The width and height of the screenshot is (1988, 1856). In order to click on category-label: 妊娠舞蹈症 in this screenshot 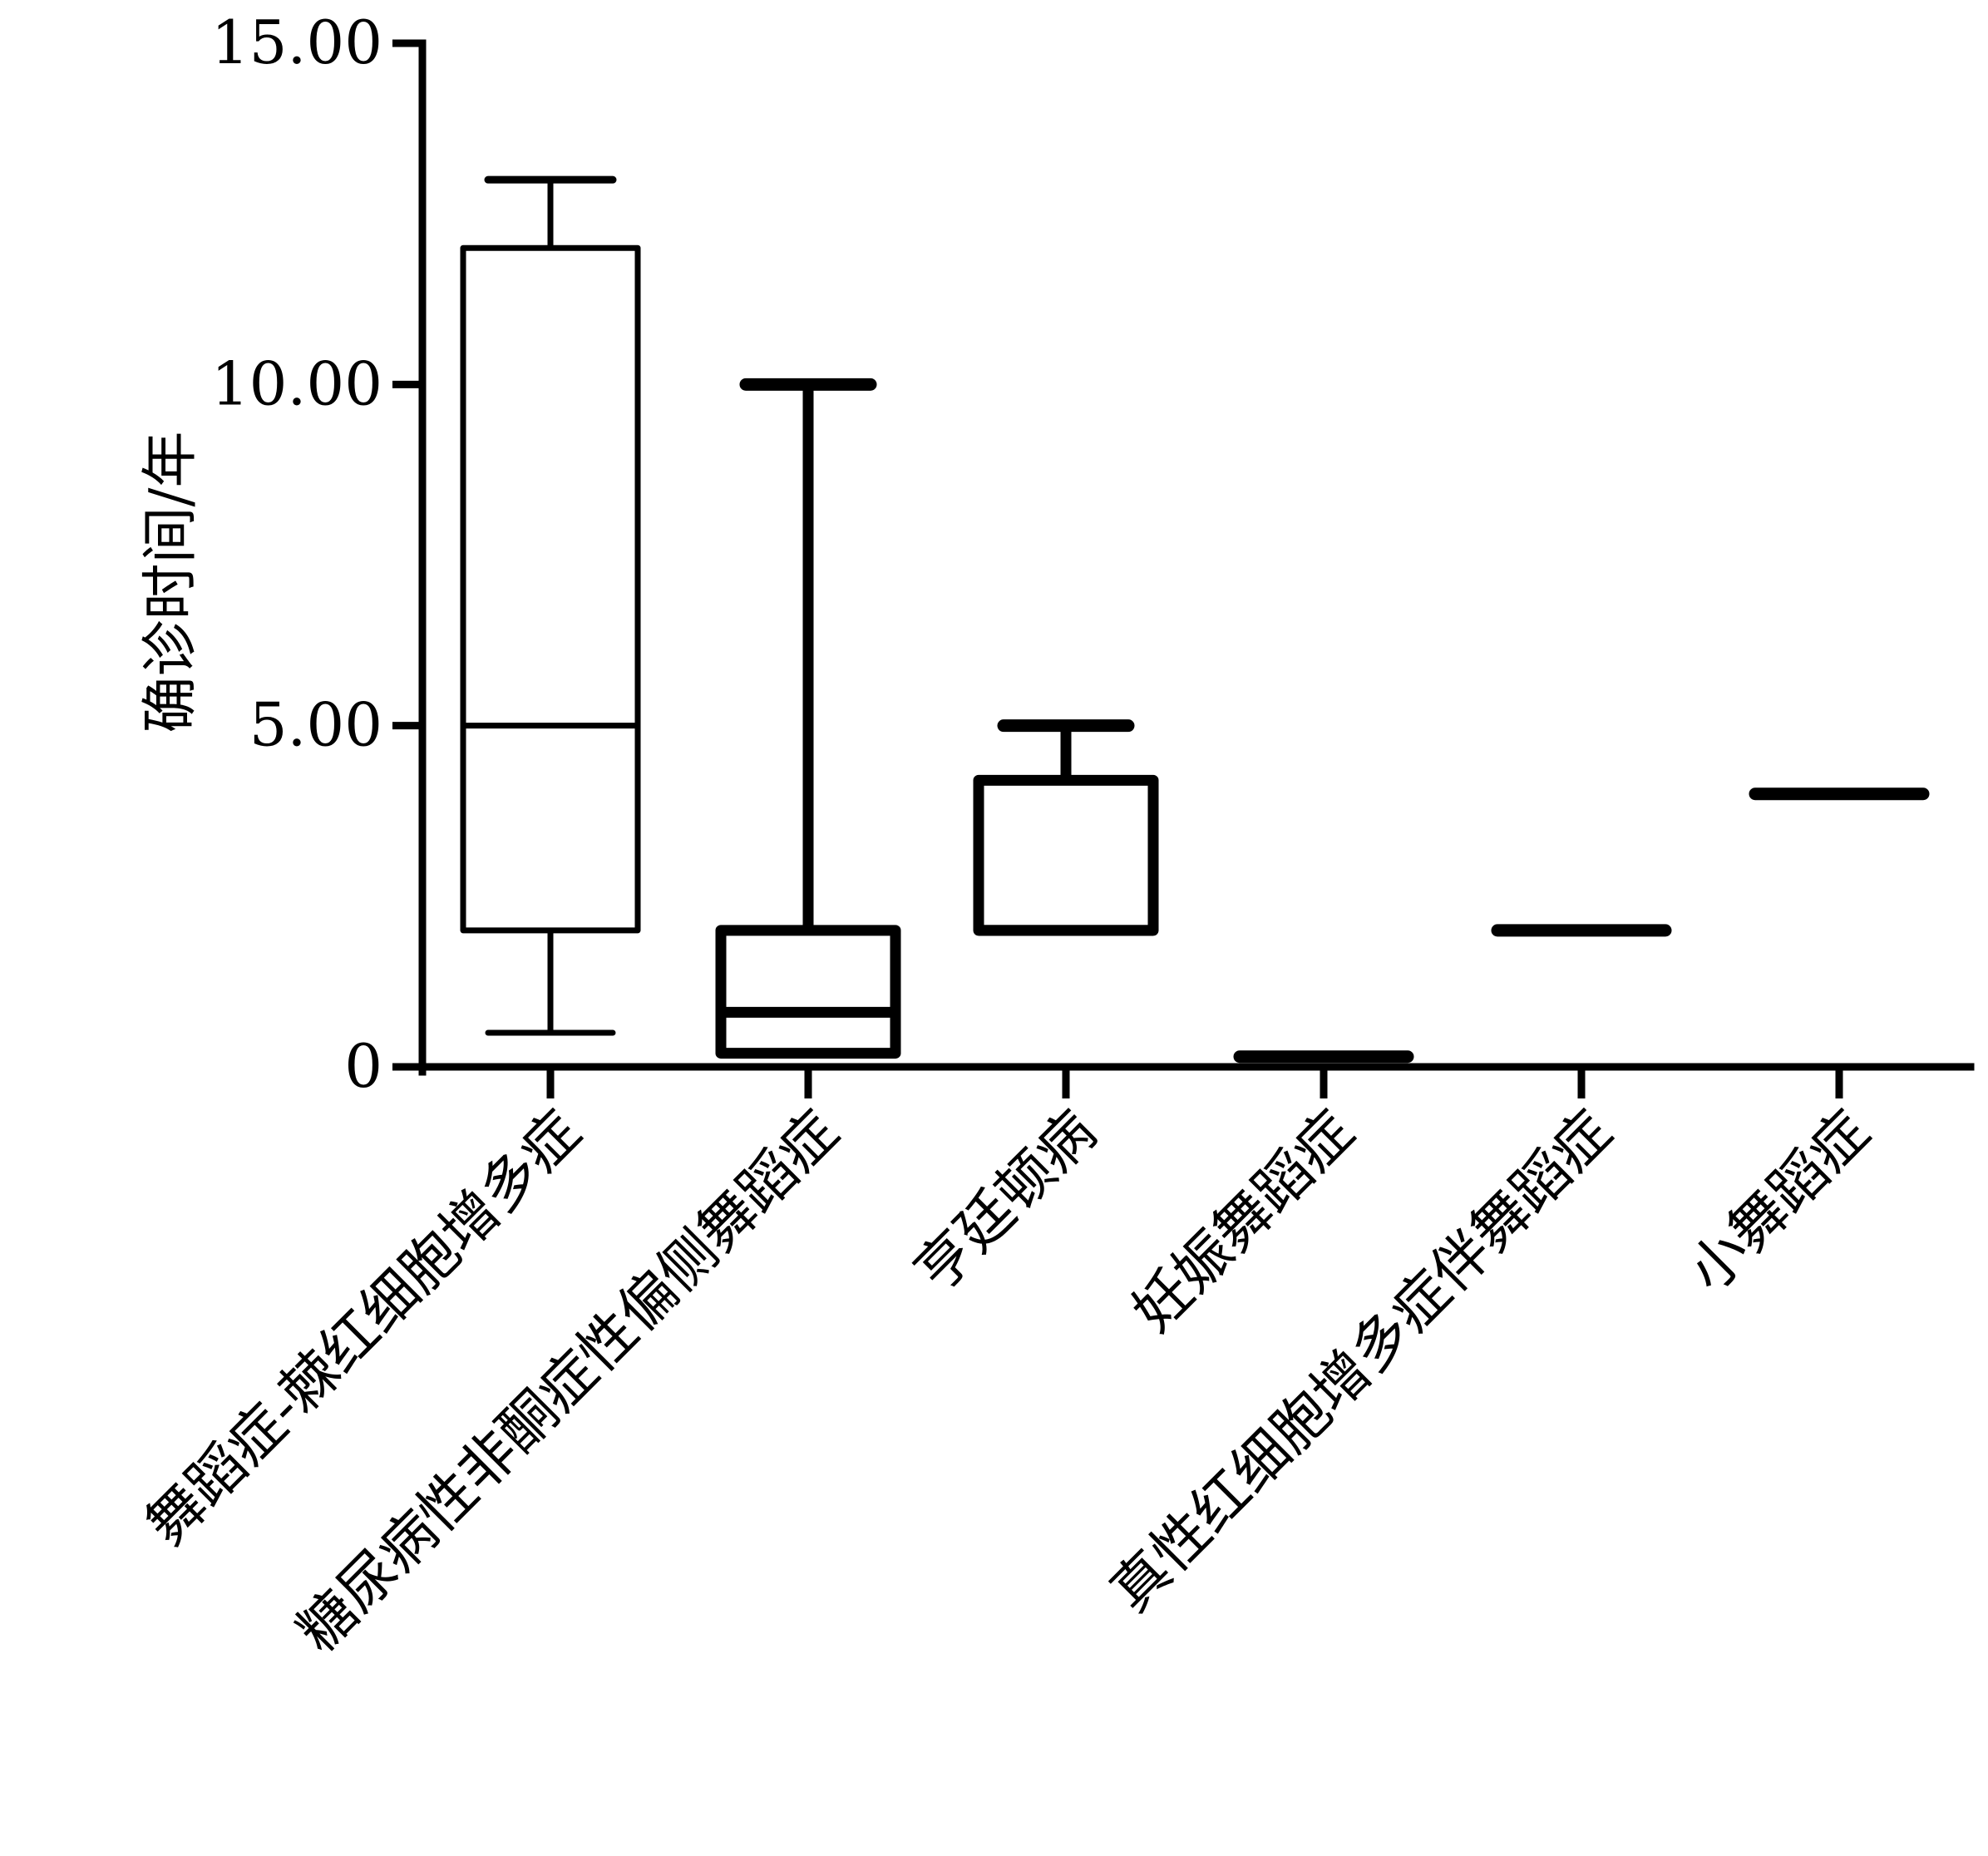, I will do `click(1244, 1222)`.